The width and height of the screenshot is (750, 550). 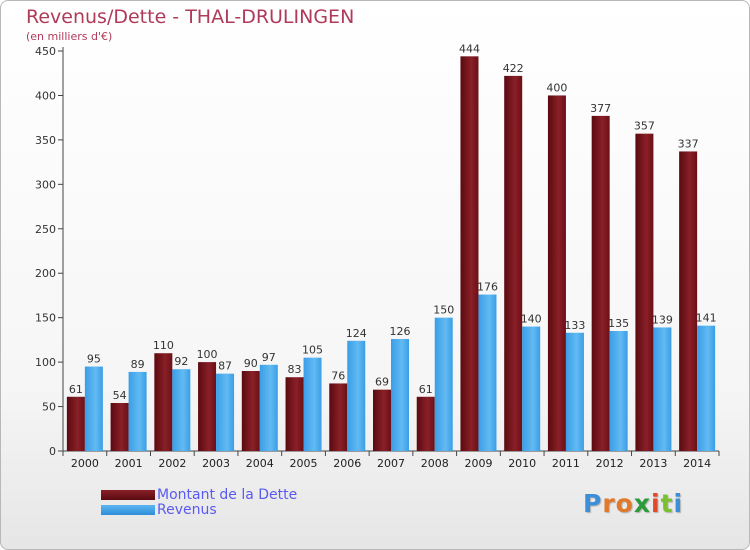 What do you see at coordinates (391, 463) in the screenshot?
I see `x-tick-label: 2007` at bounding box center [391, 463].